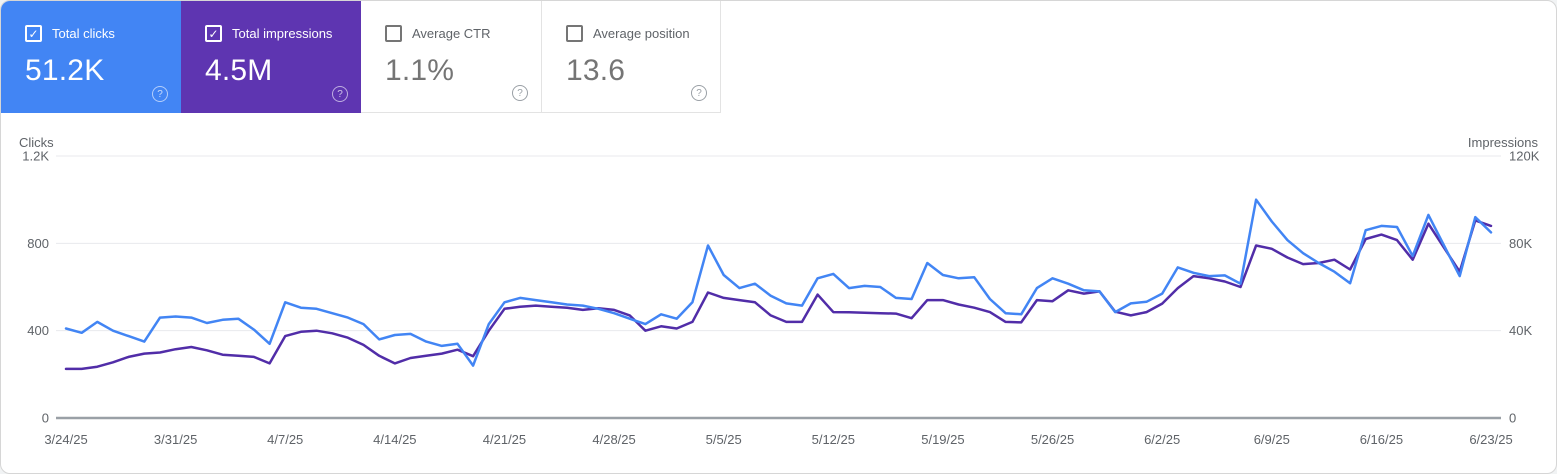  What do you see at coordinates (613, 439) in the screenshot?
I see `x-axis-date-label: 4/28/25` at bounding box center [613, 439].